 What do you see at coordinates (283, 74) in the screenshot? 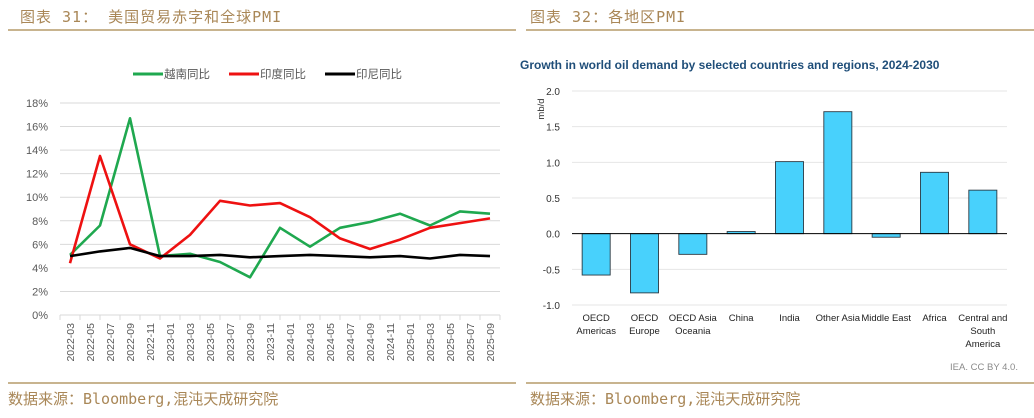
I see `legend-label: 印度同比` at bounding box center [283, 74].